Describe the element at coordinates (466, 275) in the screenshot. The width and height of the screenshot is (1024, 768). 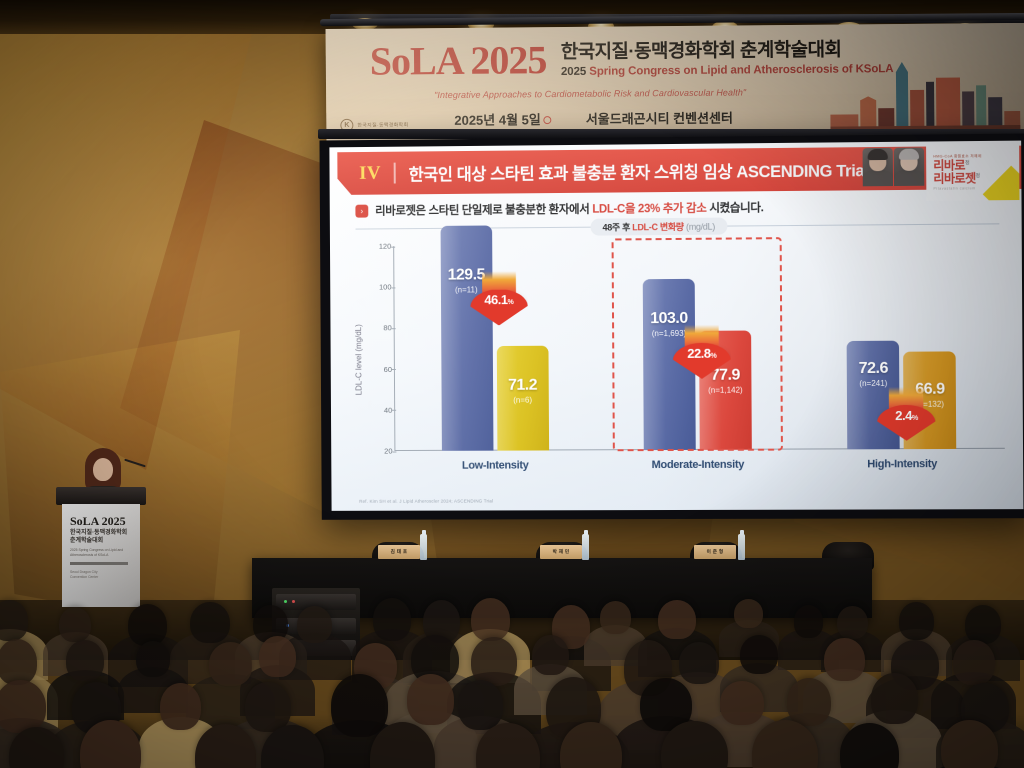
I see `chart-bar-value: 129.5` at that location.